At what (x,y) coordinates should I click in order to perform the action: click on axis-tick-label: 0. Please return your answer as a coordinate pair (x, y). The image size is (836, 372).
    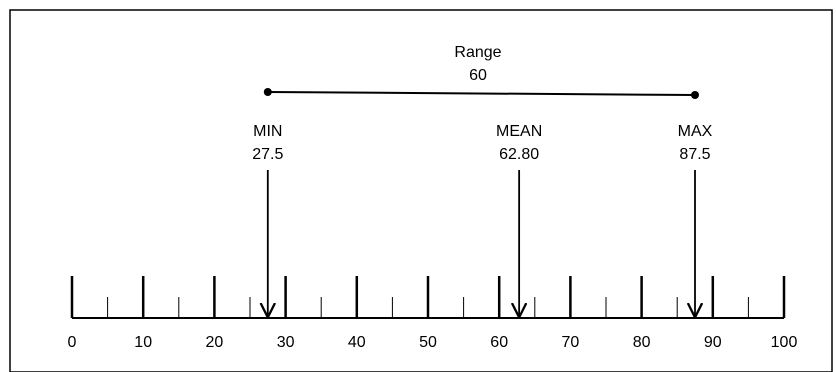
    Looking at the image, I should click on (72, 342).